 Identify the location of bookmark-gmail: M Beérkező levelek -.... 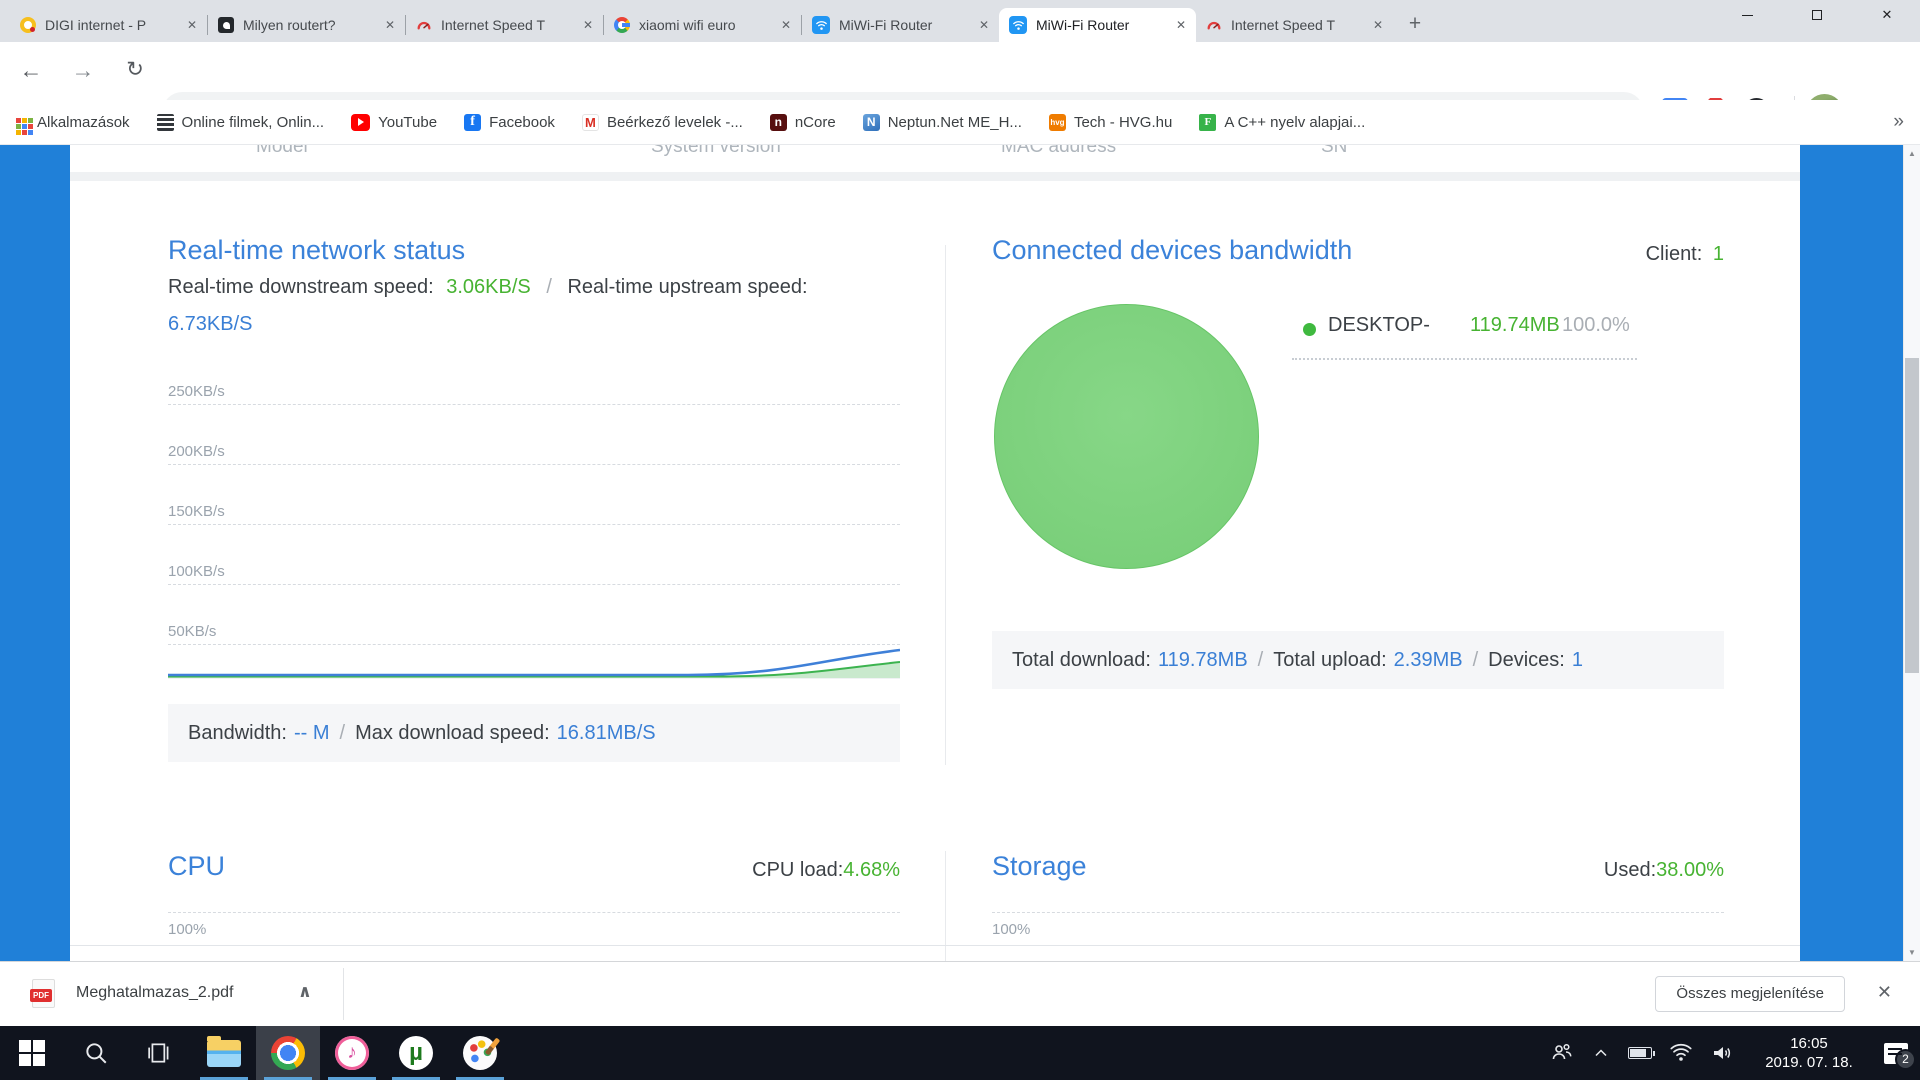
(662, 122).